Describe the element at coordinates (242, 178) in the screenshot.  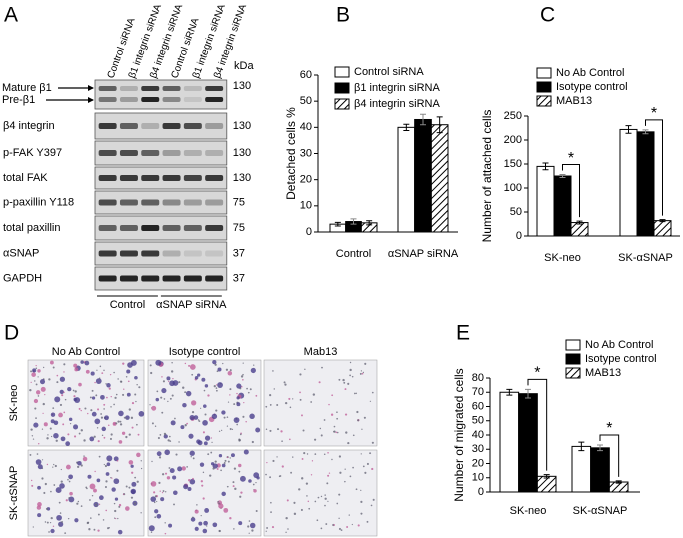
I see `kda-label: 130` at that location.